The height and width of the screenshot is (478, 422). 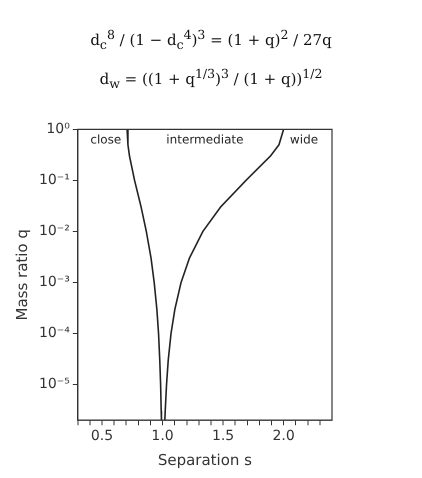 I want to click on y-tick-label: 10⁰, so click(x=58, y=129).